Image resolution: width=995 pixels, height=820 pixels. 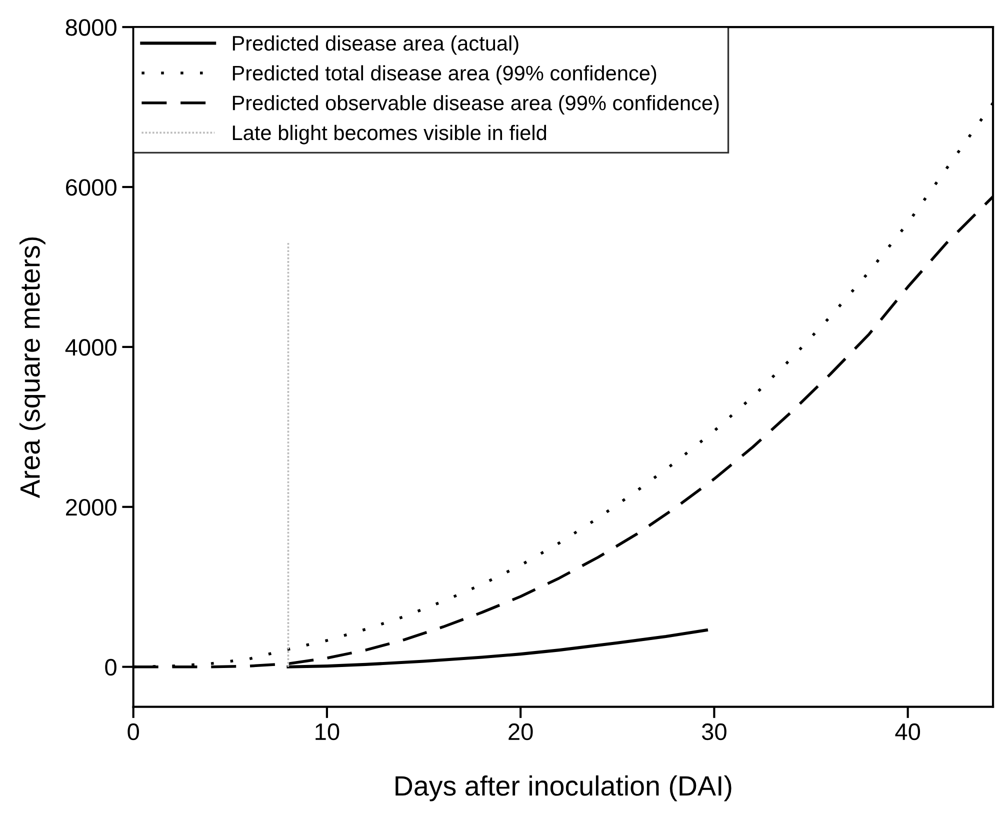 What do you see at coordinates (389, 134) in the screenshot?
I see `legend-label: Late blight becomes visible in field` at bounding box center [389, 134].